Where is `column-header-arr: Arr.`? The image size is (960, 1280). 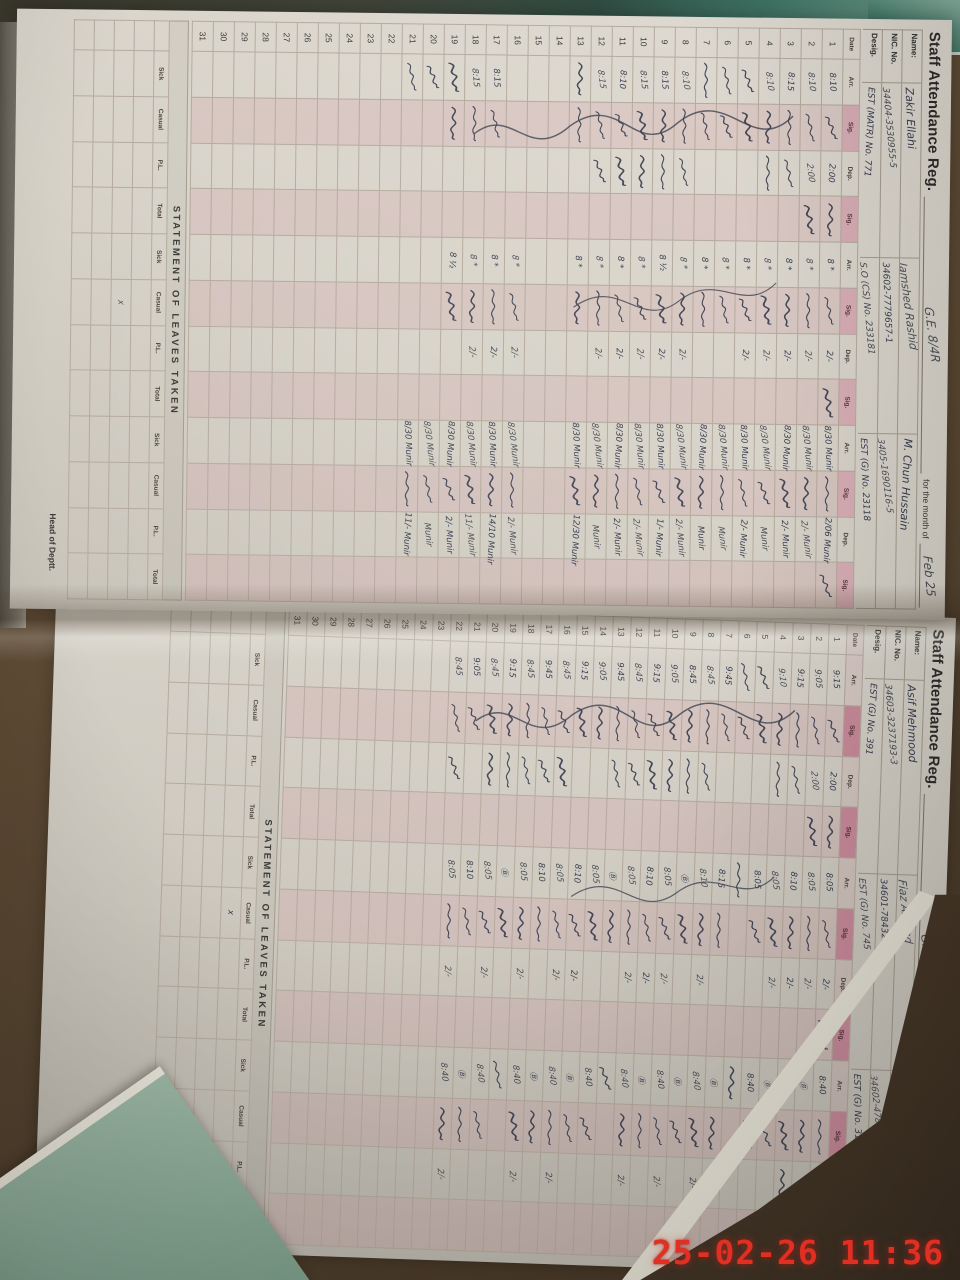 column-header-arr: Arr. is located at coordinates (847, 883).